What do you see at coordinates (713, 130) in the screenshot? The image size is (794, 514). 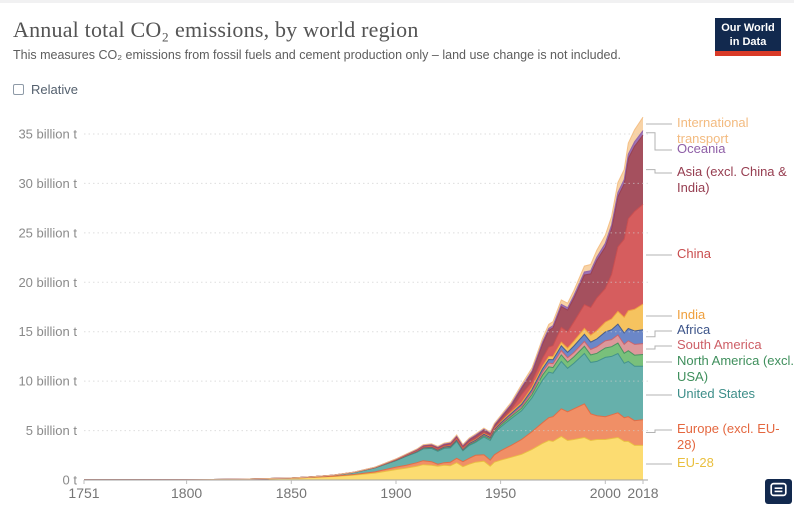 I see `legend-label-international-transport: International transport` at bounding box center [713, 130].